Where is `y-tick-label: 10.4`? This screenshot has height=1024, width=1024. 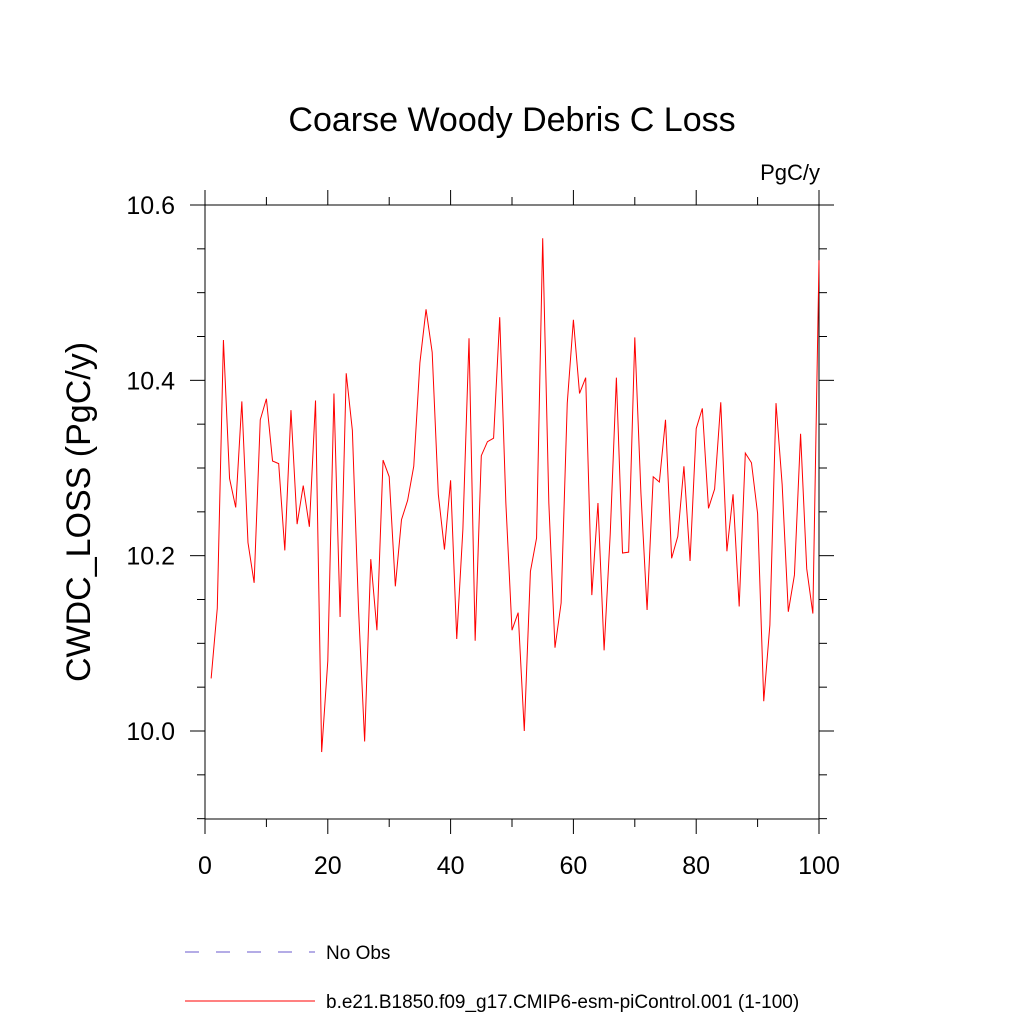 y-tick-label: 10.4 is located at coordinates (150, 381).